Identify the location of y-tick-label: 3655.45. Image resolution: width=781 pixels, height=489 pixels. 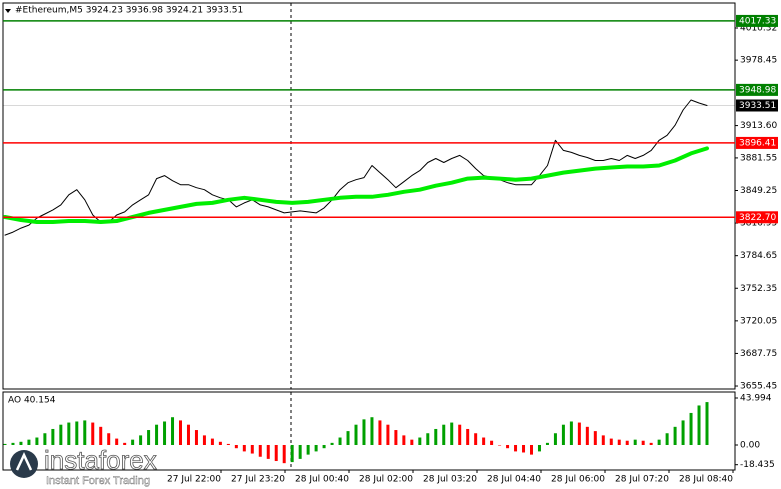
(758, 387).